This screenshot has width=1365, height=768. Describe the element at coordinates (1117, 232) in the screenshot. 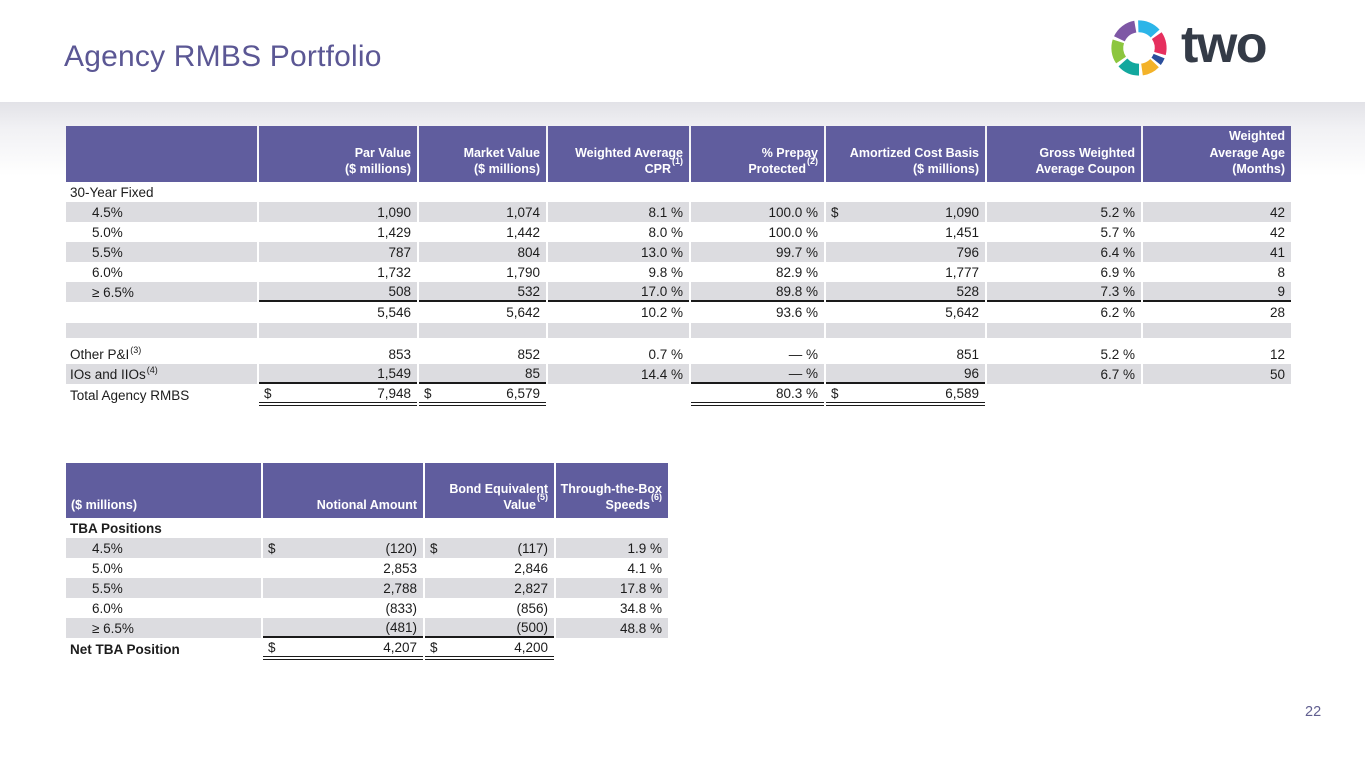

I see `table-cell: 5.7 %` at that location.